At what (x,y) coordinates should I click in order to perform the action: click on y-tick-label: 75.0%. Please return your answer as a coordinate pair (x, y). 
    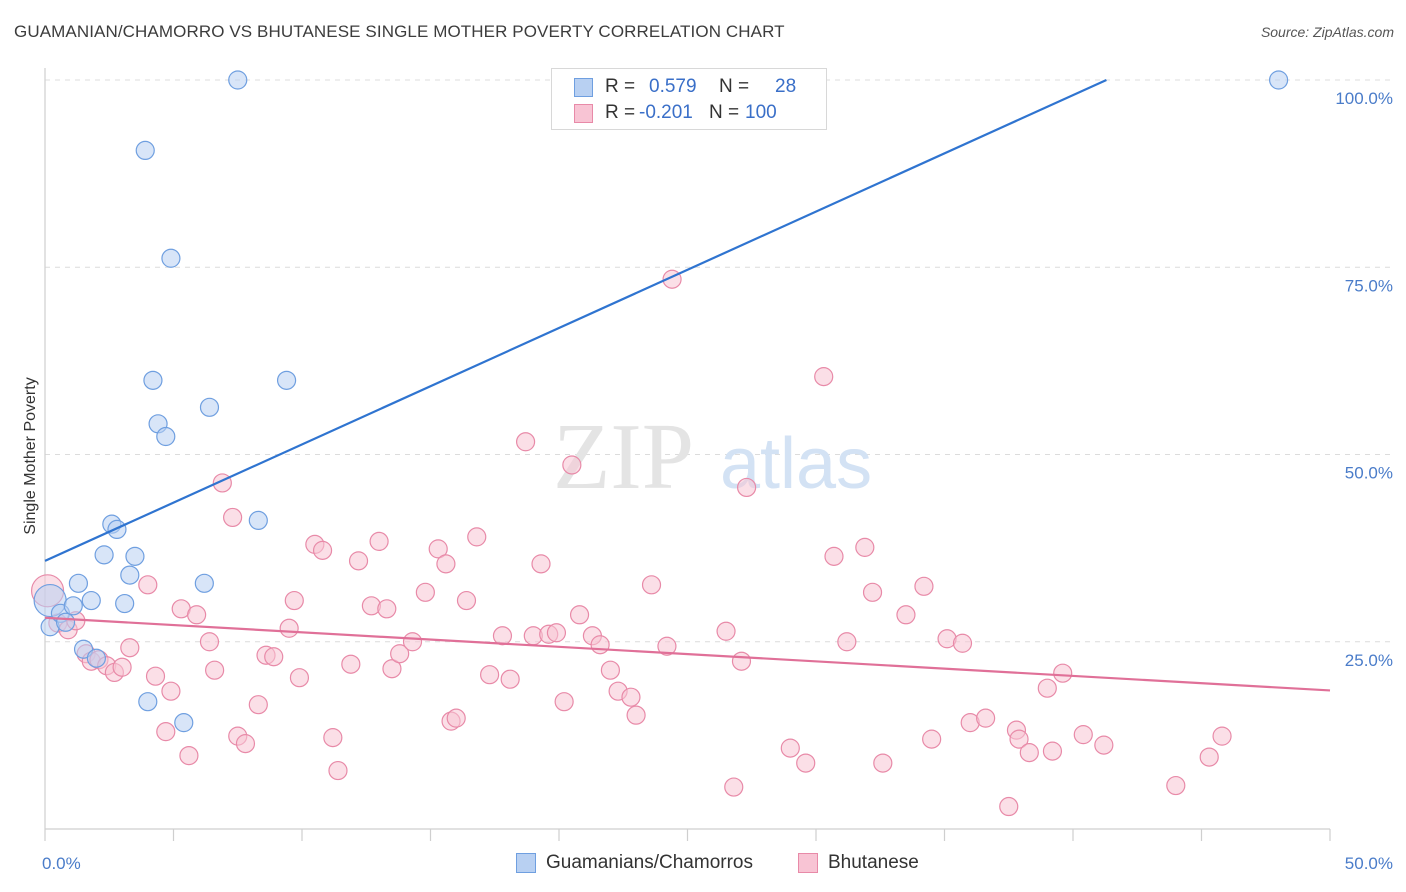
    Looking at the image, I should click on (1369, 285).